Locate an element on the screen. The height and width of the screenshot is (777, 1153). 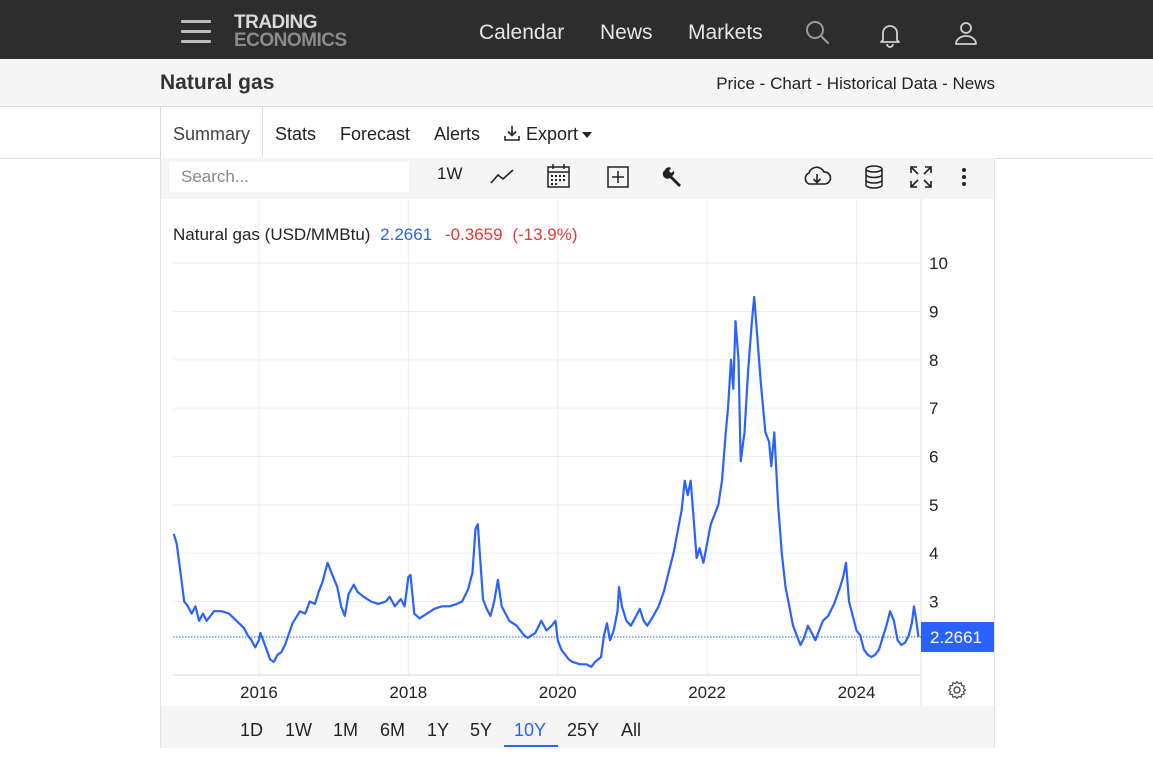
section-tabs: Summary Stats Forecast Alerts Export is located at coordinates (576, 133).